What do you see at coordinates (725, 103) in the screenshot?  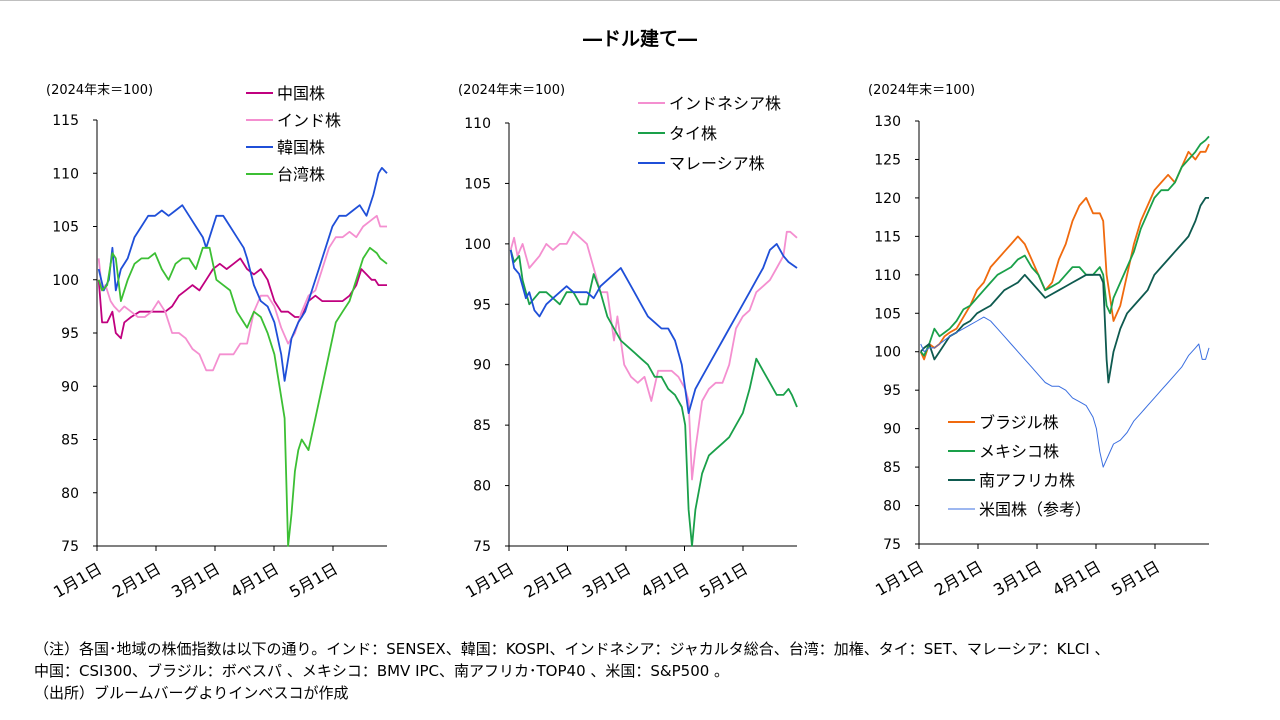 I see `legend-label: インドネシア株` at bounding box center [725, 103].